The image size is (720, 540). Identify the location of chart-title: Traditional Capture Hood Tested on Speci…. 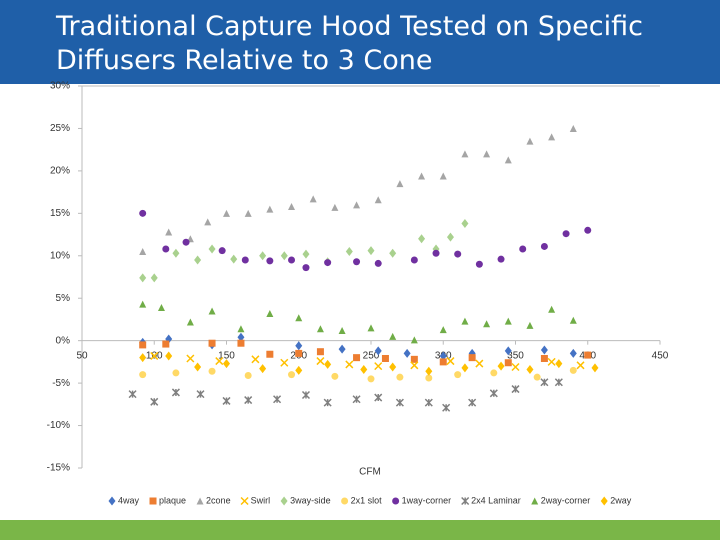
(349, 43).